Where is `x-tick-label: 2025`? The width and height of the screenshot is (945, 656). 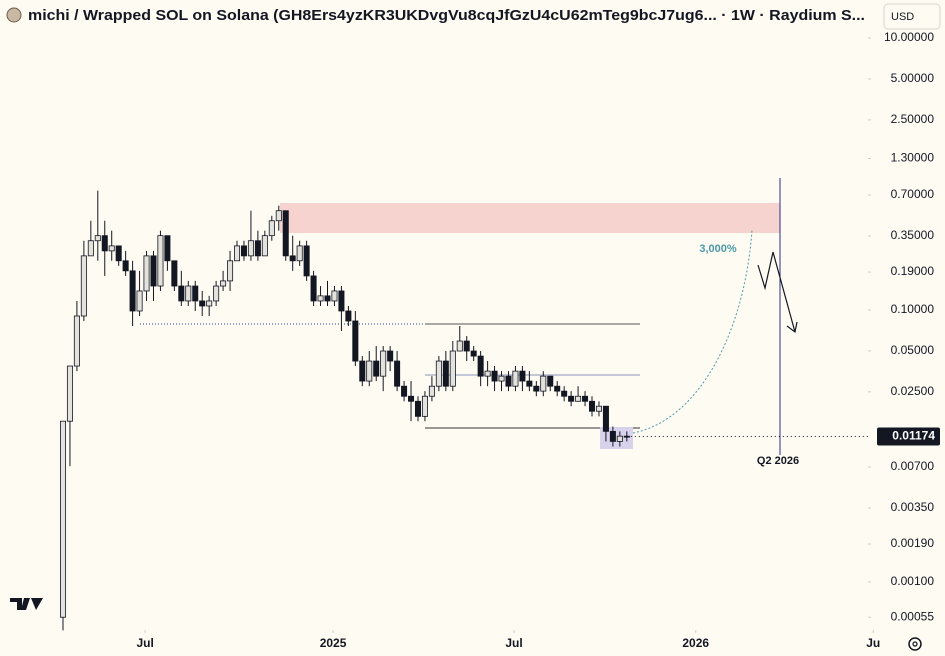 x-tick-label: 2025 is located at coordinates (333, 643).